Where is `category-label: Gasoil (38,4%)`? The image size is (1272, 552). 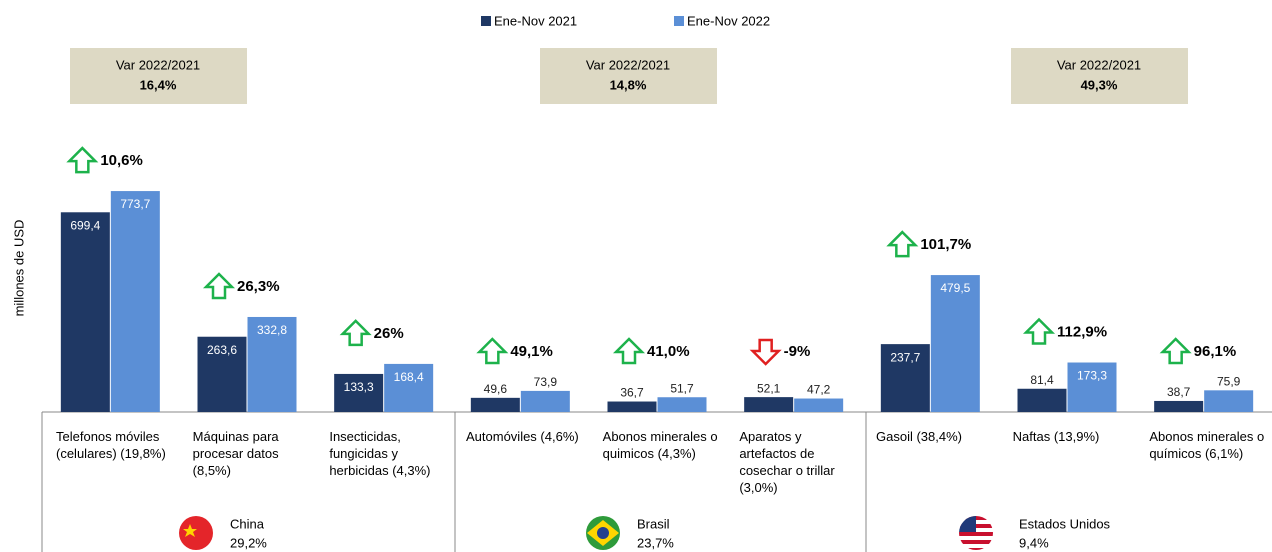
category-label: Gasoil (38,4%) is located at coordinates (919, 436).